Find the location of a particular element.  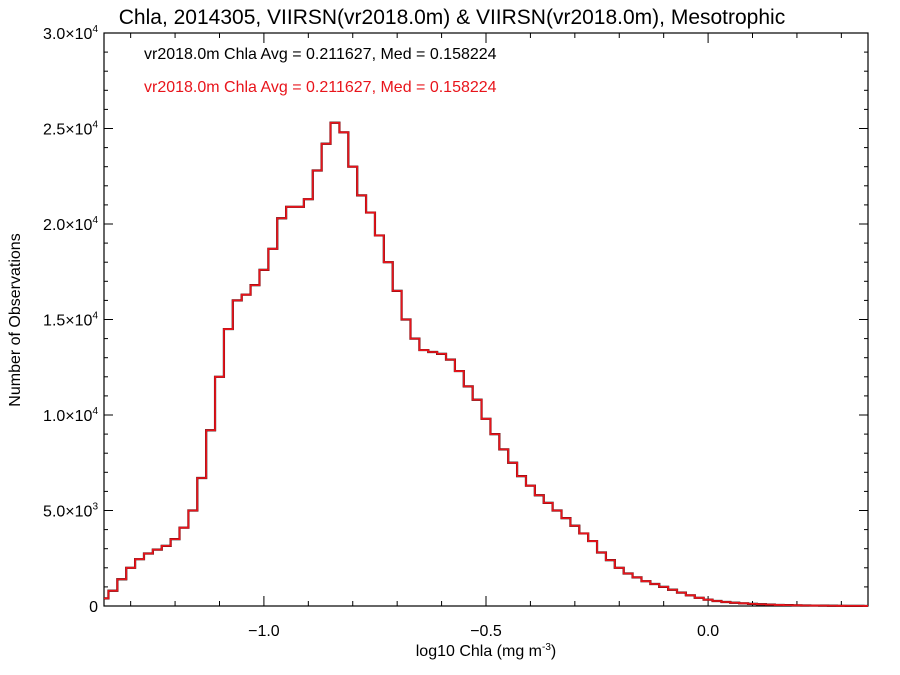

y-tick-mantissa: 2.0×10 is located at coordinates (67, 225).